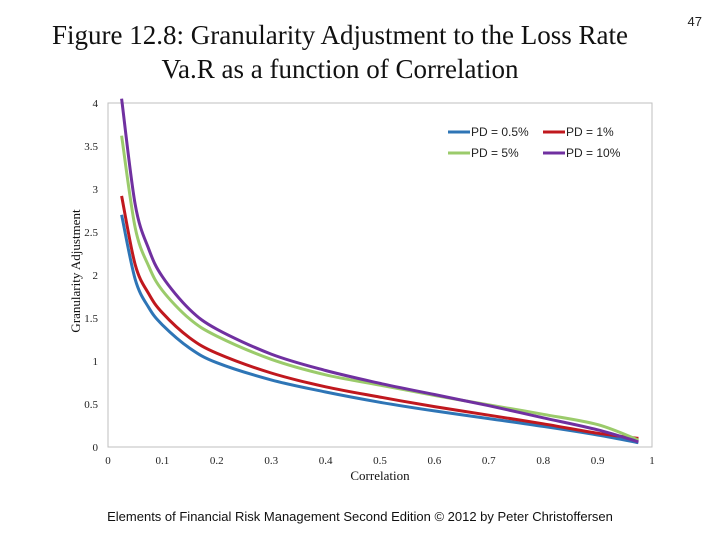 The image size is (720, 540). What do you see at coordinates (495, 153) in the screenshot?
I see `legend-label: PD = 5%` at bounding box center [495, 153].